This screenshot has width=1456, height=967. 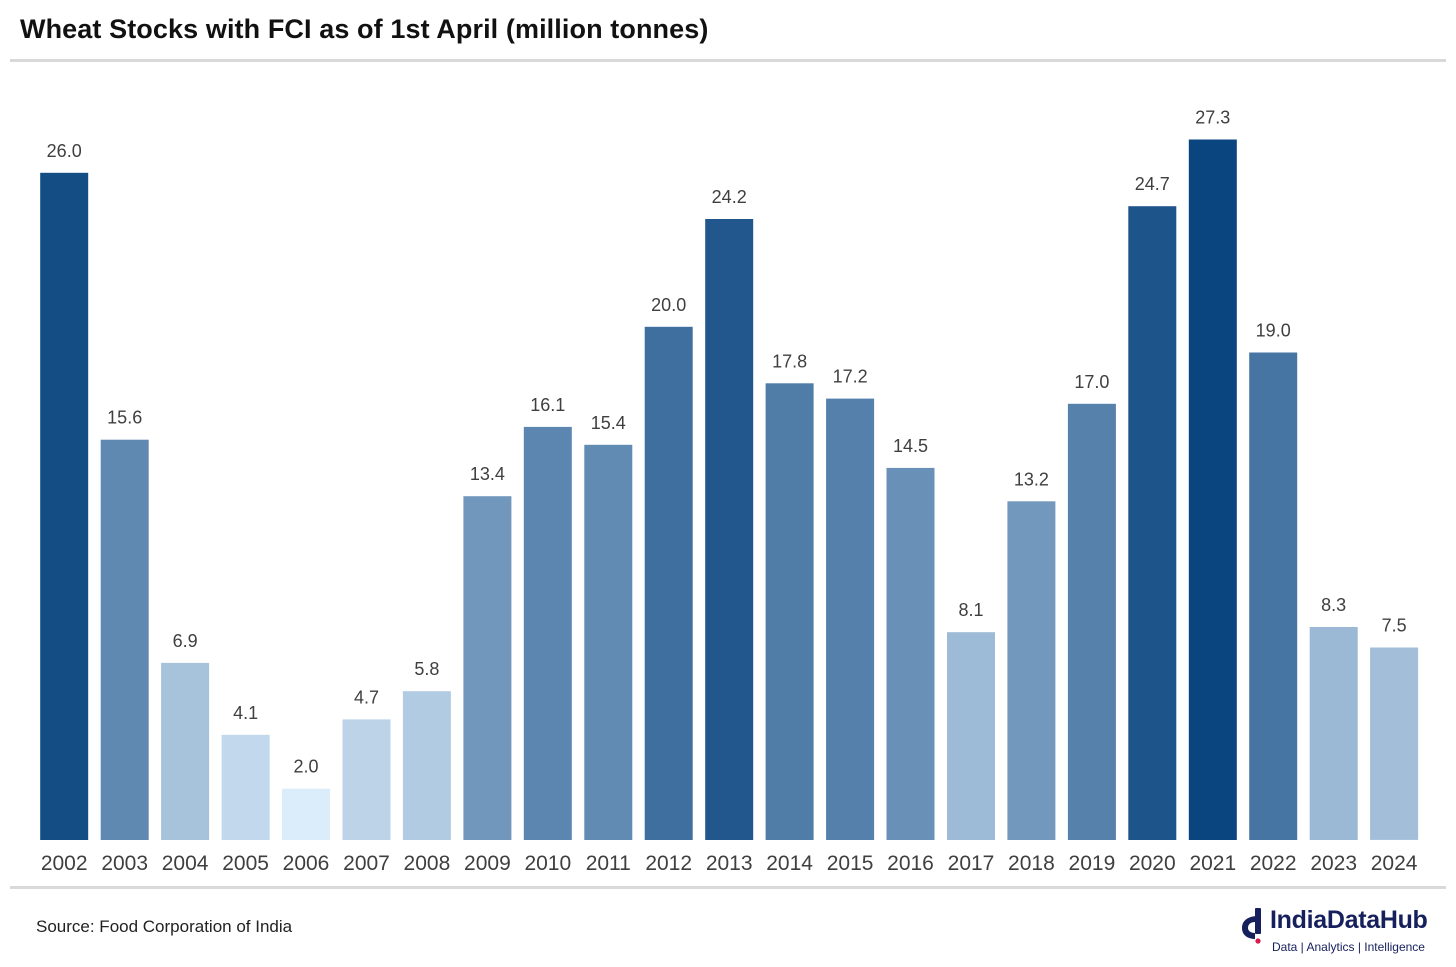 What do you see at coordinates (1251, 926) in the screenshot?
I see `logo-icon` at bounding box center [1251, 926].